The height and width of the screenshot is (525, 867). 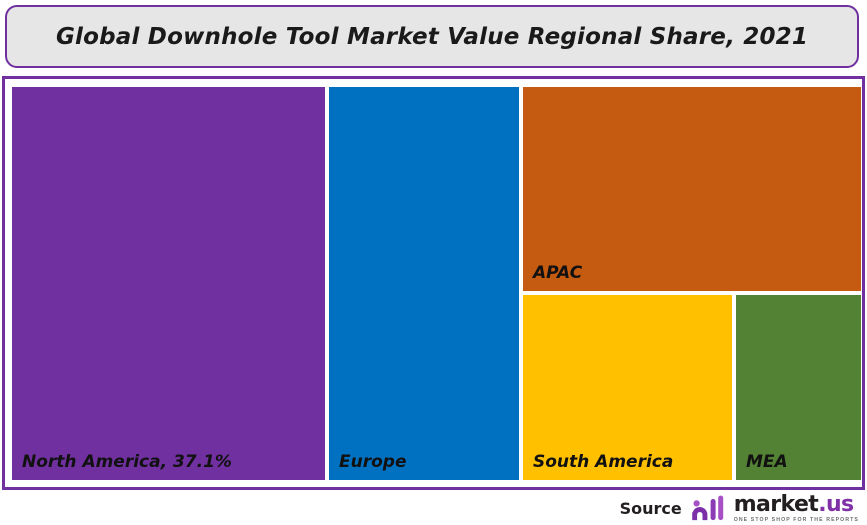 I want to click on source-label: Source, so click(x=650, y=508).